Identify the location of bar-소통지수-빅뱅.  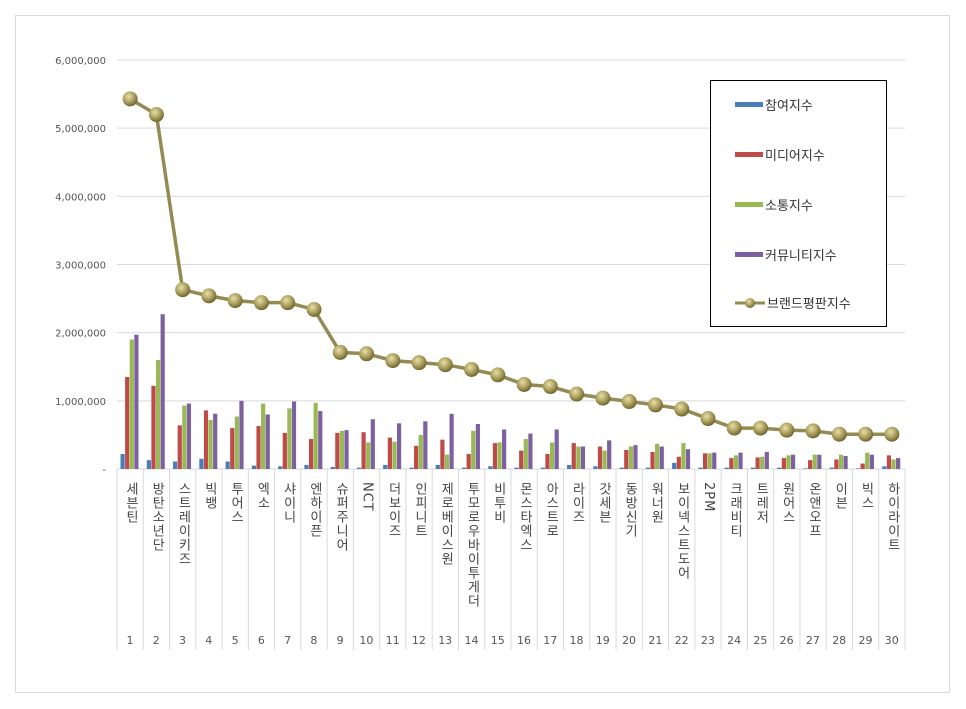
(210, 444).